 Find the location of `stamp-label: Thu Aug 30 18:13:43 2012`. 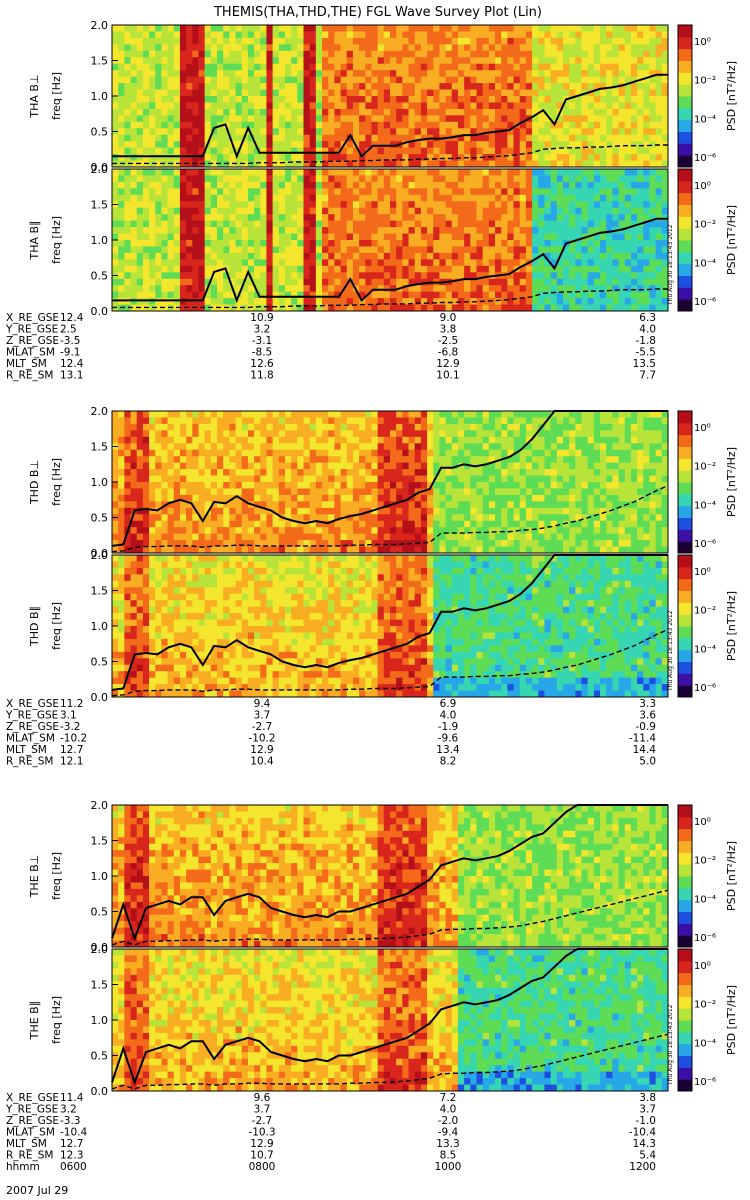

stamp-label: Thu Aug 30 18:13:43 2012 is located at coordinates (670, 265).